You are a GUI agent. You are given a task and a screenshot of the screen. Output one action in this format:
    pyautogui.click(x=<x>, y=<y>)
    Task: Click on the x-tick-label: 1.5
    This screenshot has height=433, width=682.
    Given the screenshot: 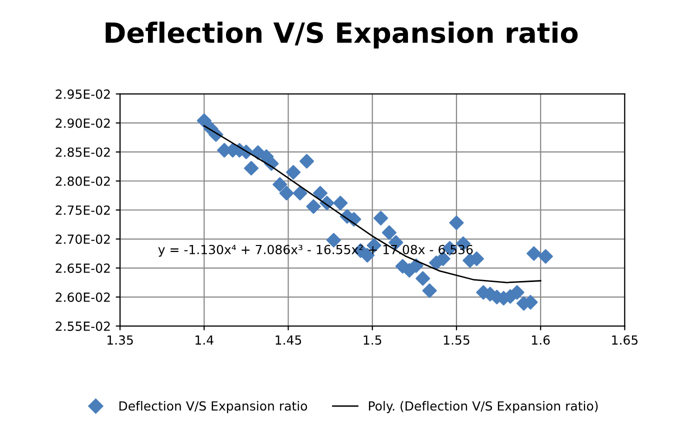 What is the action you would take?
    pyautogui.click(x=373, y=340)
    